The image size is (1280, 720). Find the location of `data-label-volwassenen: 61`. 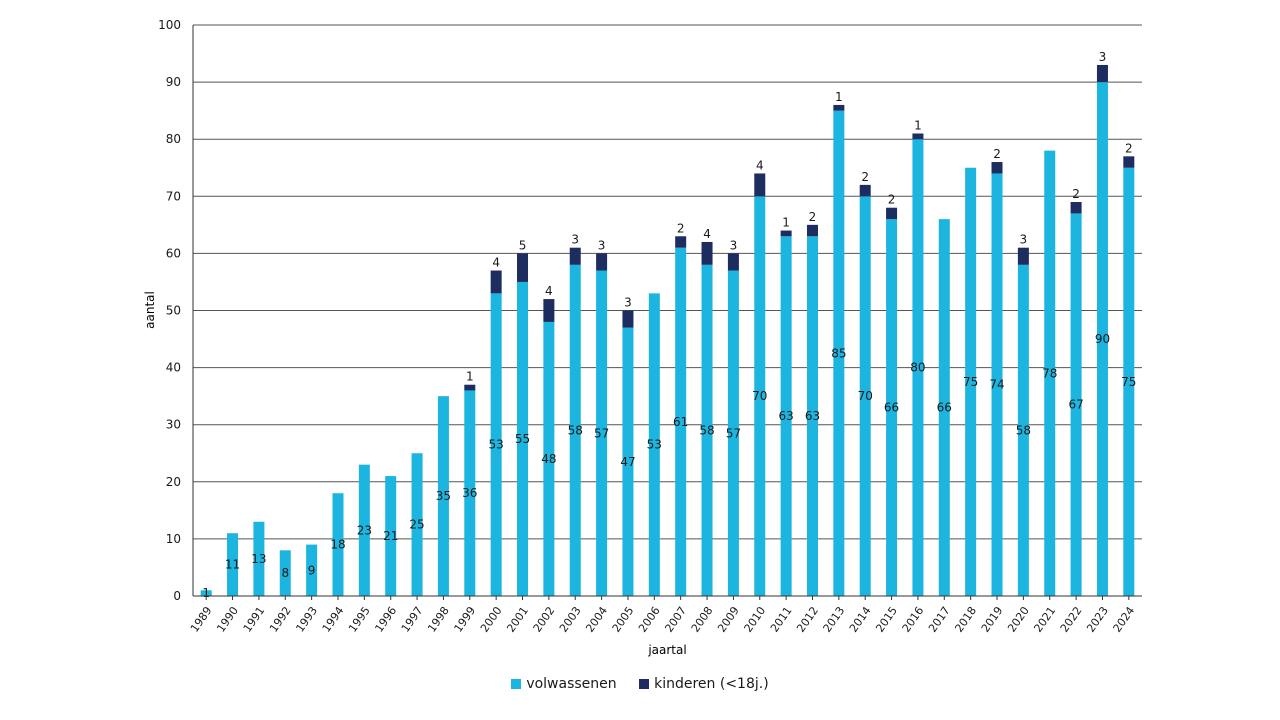

data-label-volwassenen: 61 is located at coordinates (680, 422).